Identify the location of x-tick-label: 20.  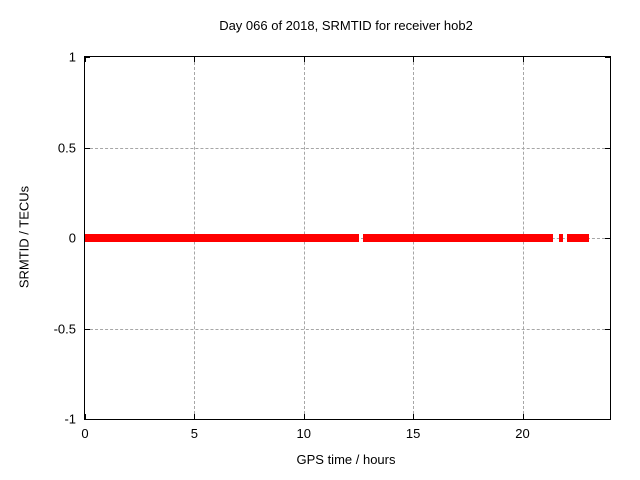
(522, 433).